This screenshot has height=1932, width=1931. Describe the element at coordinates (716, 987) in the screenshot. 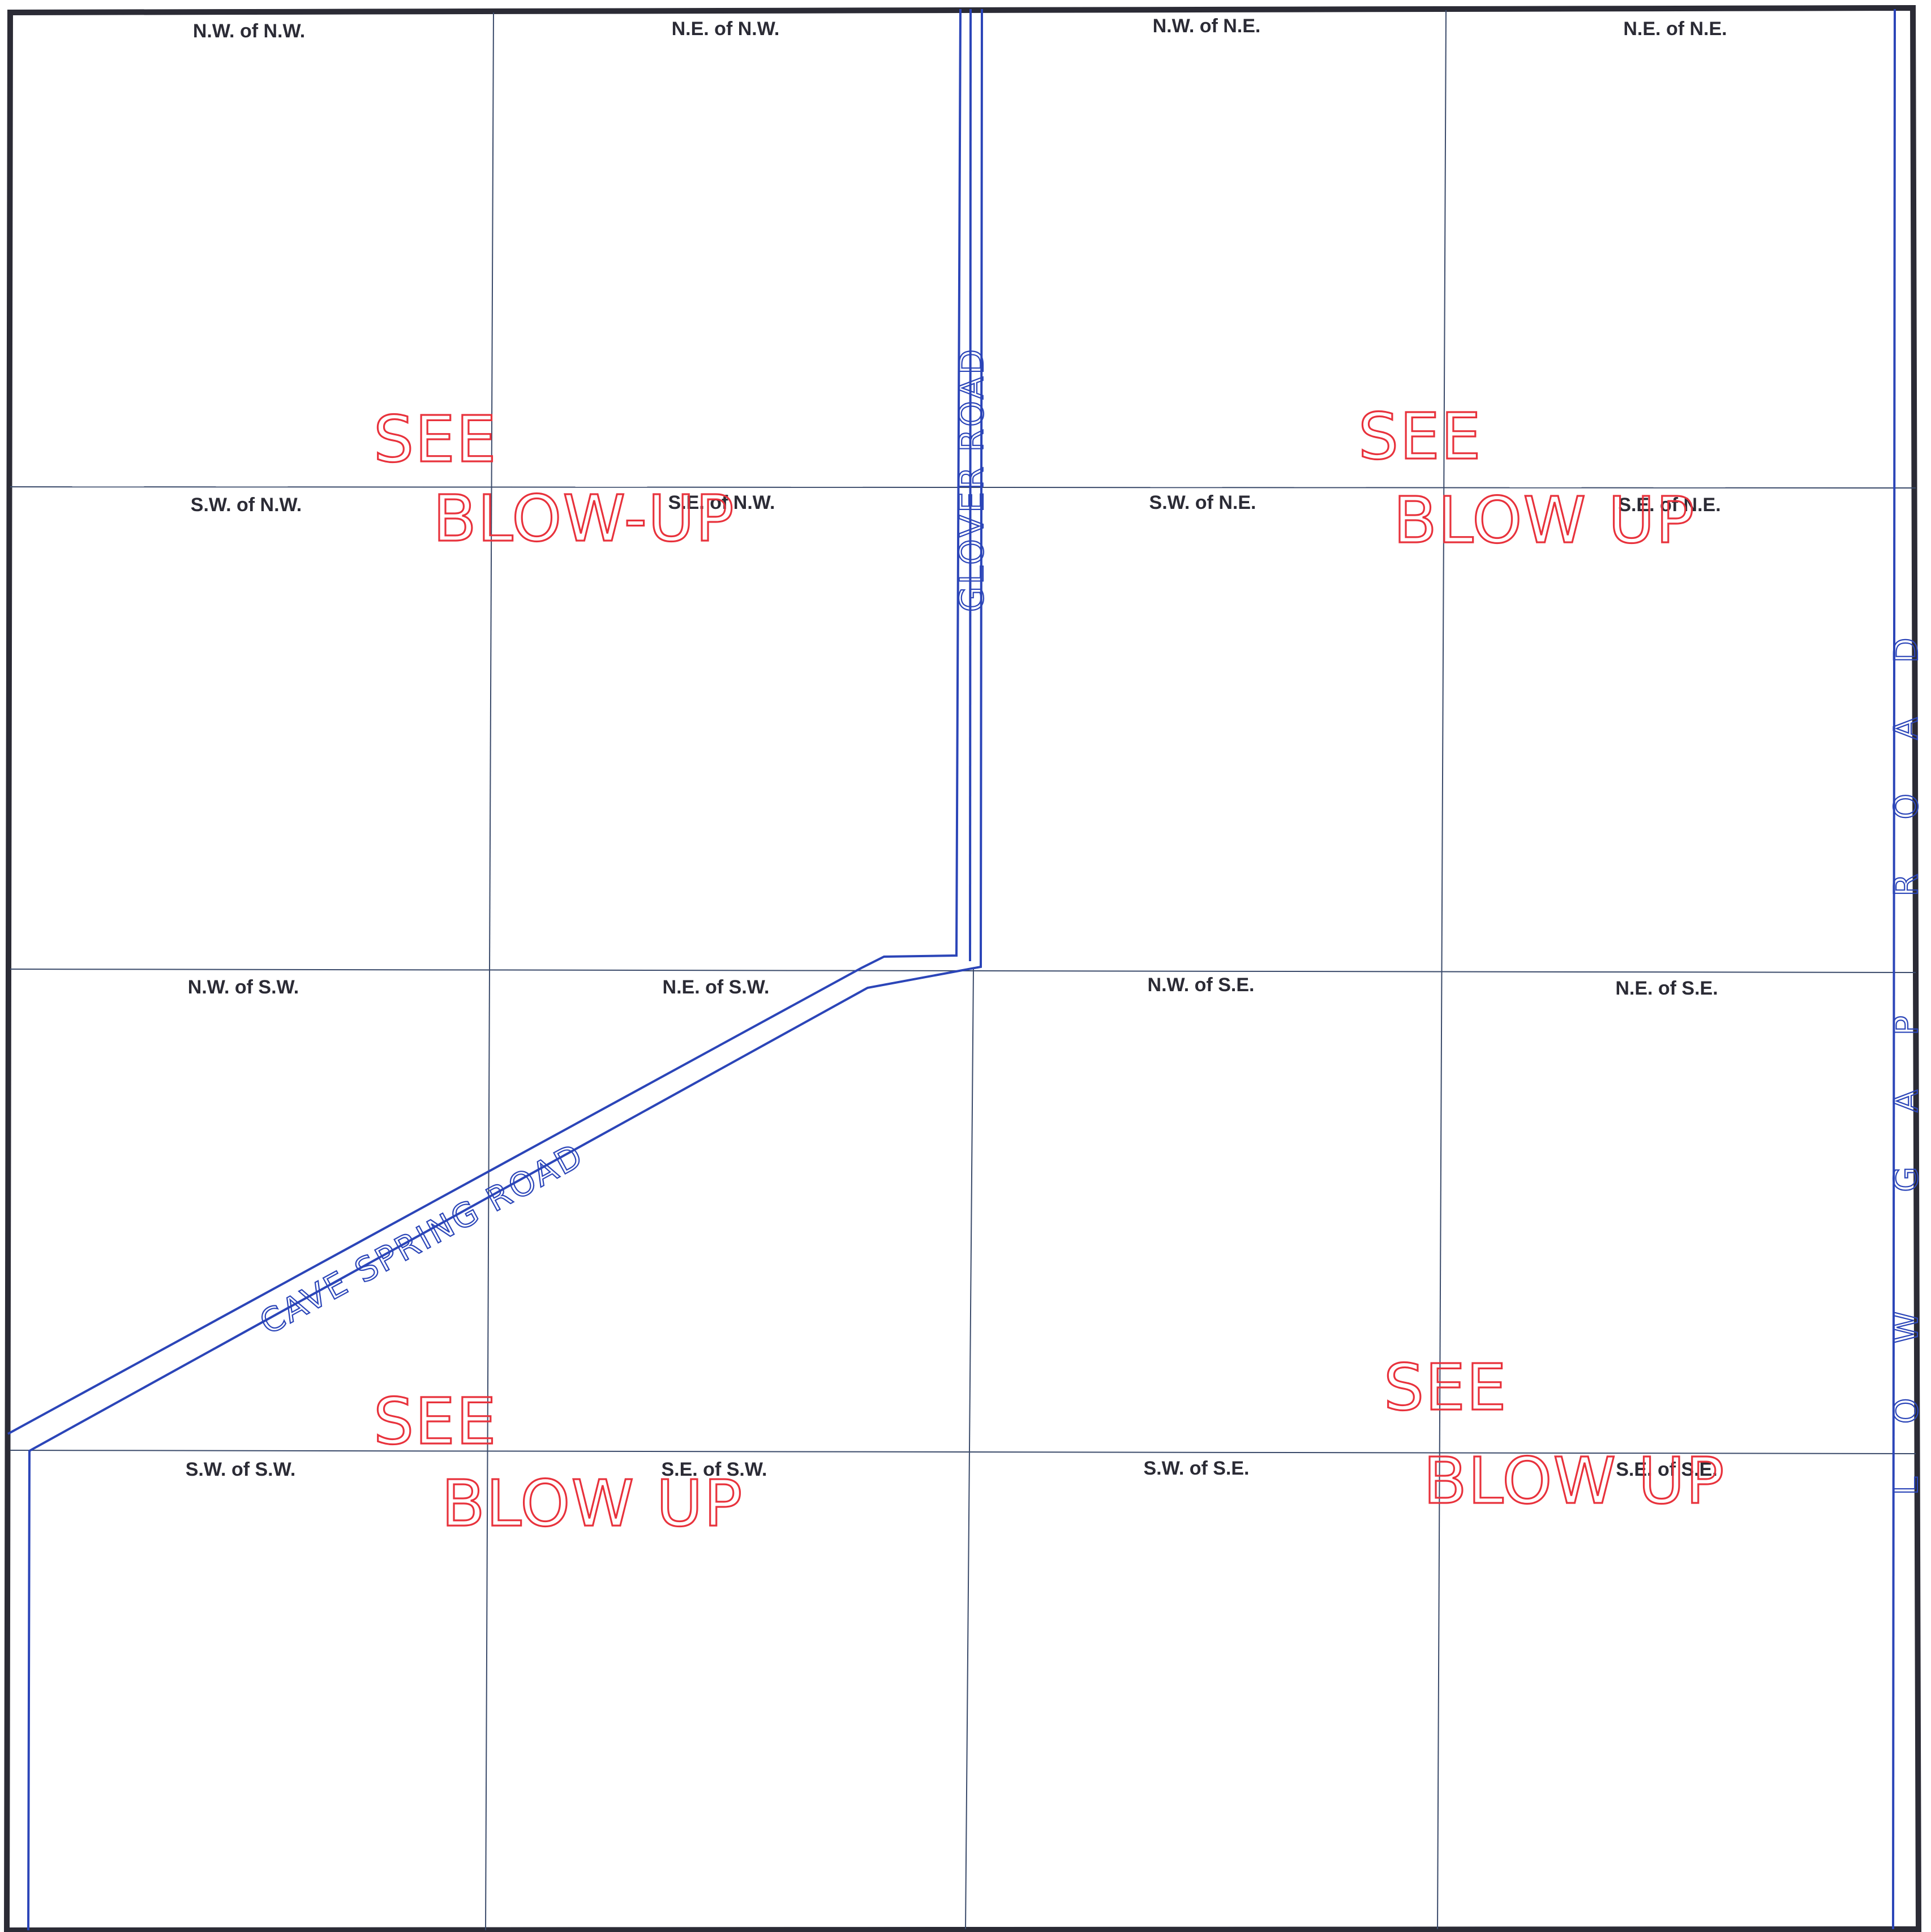

I see `quarter-label-ne-of-sw: N.E. of S.W.` at that location.